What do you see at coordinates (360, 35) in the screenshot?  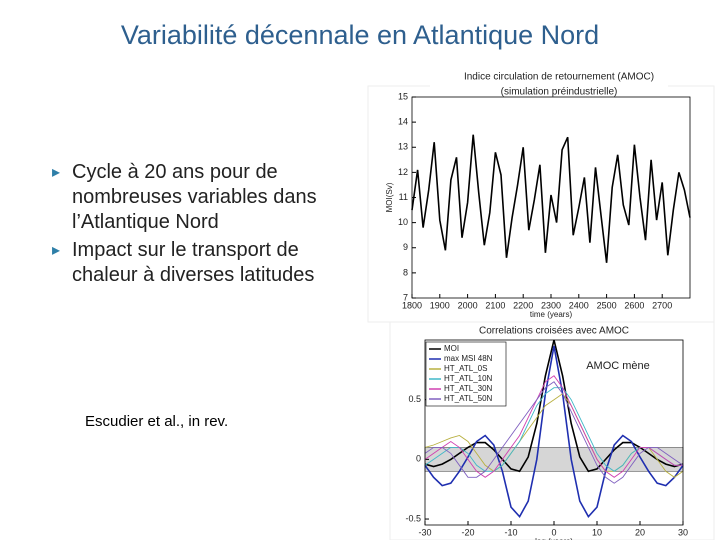 I see `slide-title: Variabilité décennale en Atlantique Nord` at bounding box center [360, 35].